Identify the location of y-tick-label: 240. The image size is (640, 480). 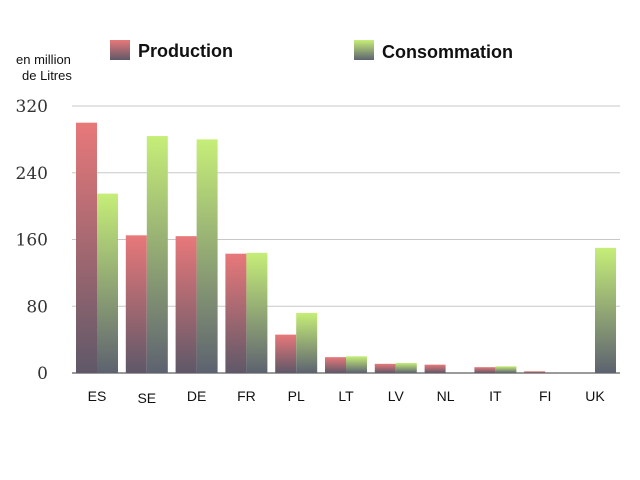
(32, 174).